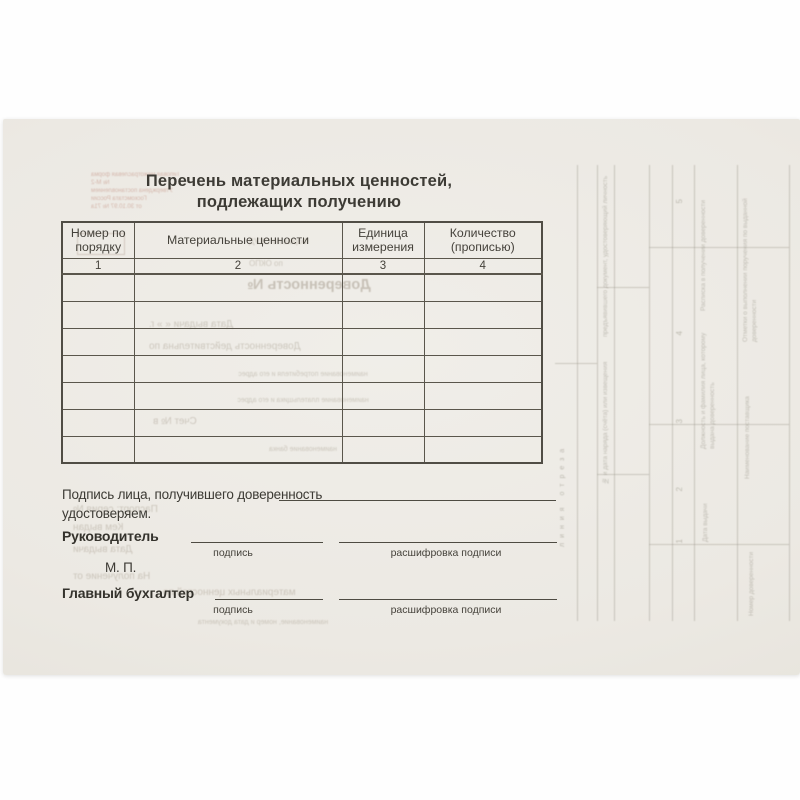 The image size is (800, 800). I want to click on director-signature-blank, so click(257, 542).